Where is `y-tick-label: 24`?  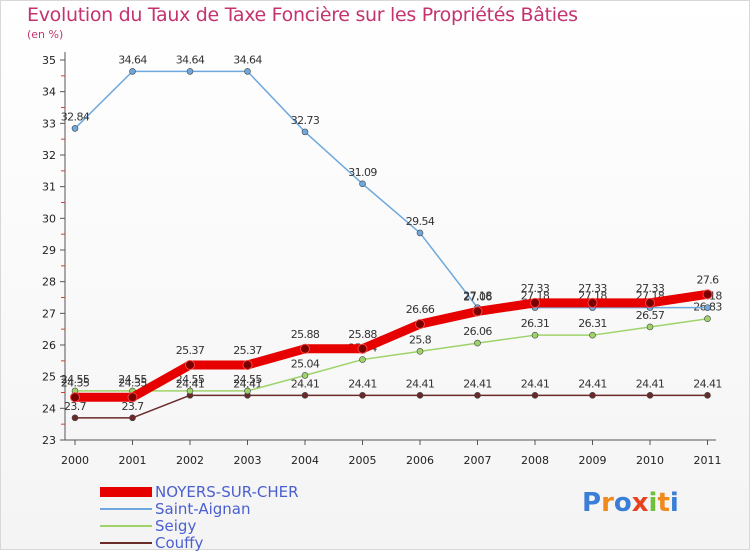
y-tick-label: 24 is located at coordinates (49, 408).